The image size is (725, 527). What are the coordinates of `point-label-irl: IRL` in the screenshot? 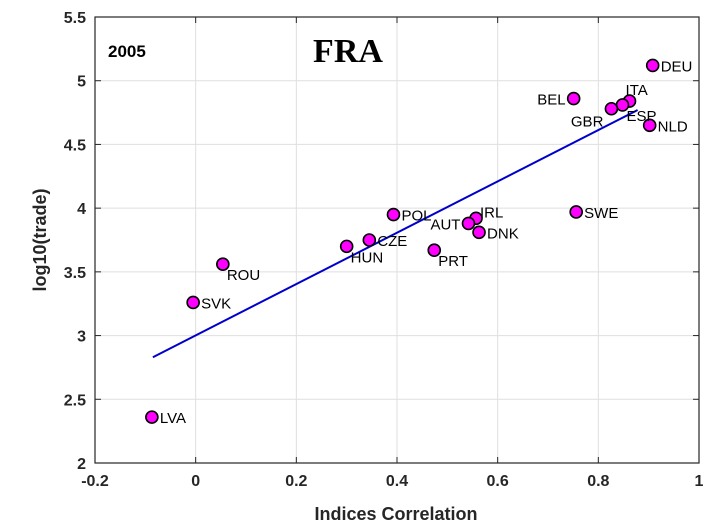 It's located at (491, 212).